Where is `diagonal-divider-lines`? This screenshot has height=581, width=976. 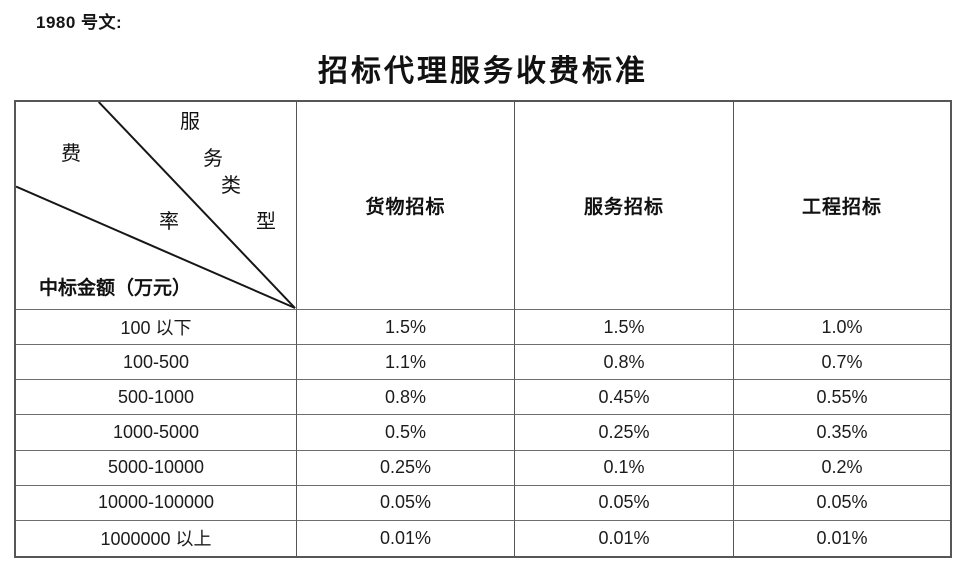
diagonal-divider-lines is located at coordinates (156, 205).